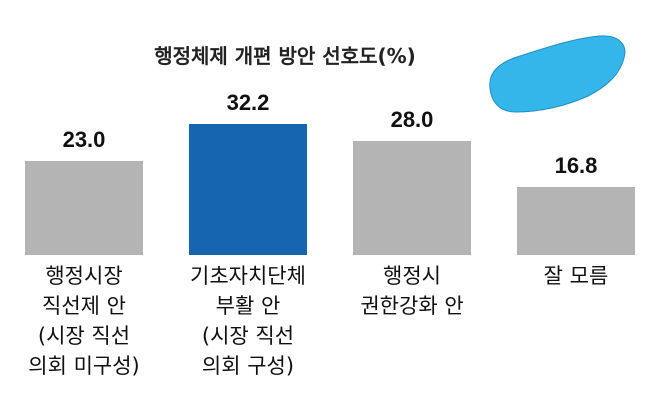 The width and height of the screenshot is (660, 410). What do you see at coordinates (248, 321) in the screenshot?
I see `category-label: 기초자치단체 부활 안 (시장 직선 의회 구성)` at bounding box center [248, 321].